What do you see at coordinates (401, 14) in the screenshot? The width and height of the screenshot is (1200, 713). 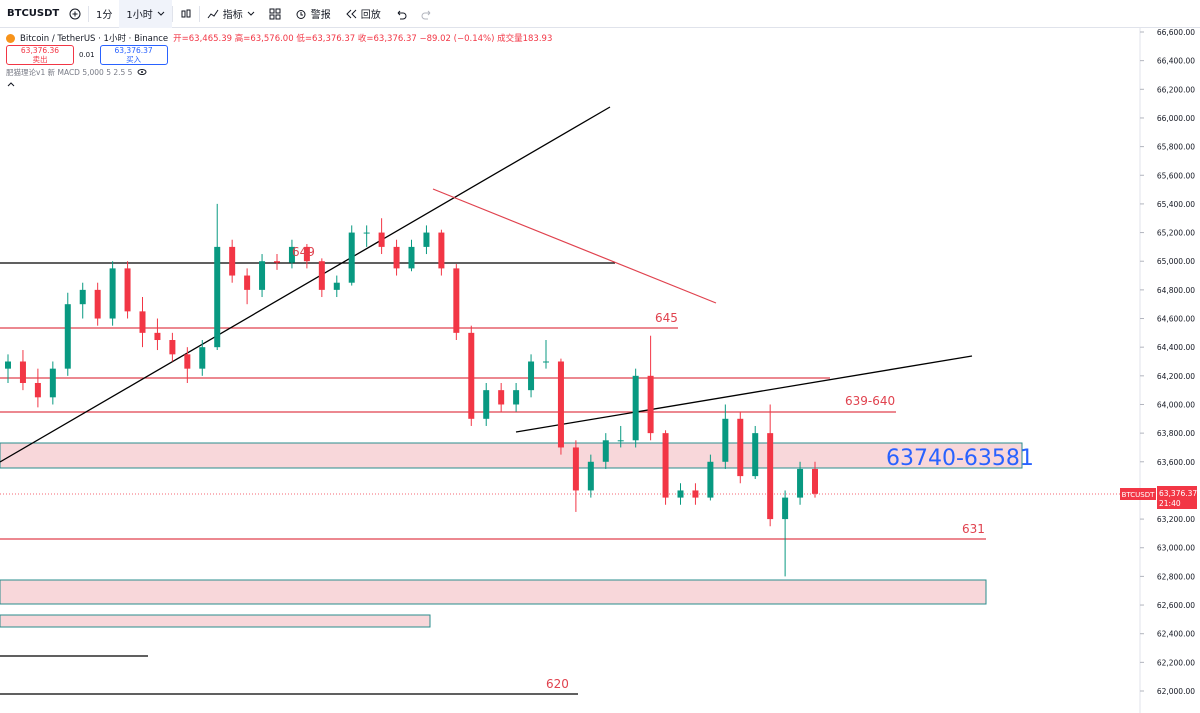 I see `undo-button` at bounding box center [401, 14].